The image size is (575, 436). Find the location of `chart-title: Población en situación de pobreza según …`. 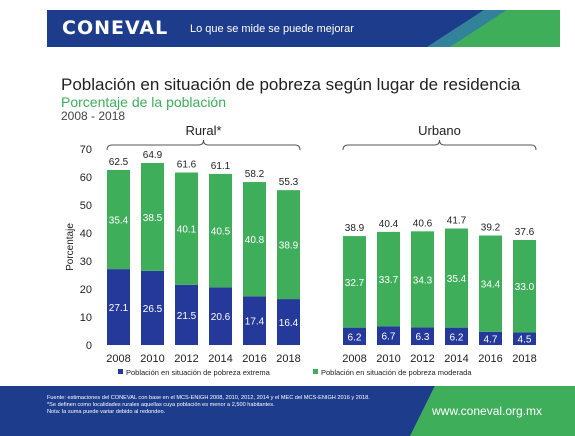

chart-title: Población en situación de pobreza según … is located at coordinates (291, 84).